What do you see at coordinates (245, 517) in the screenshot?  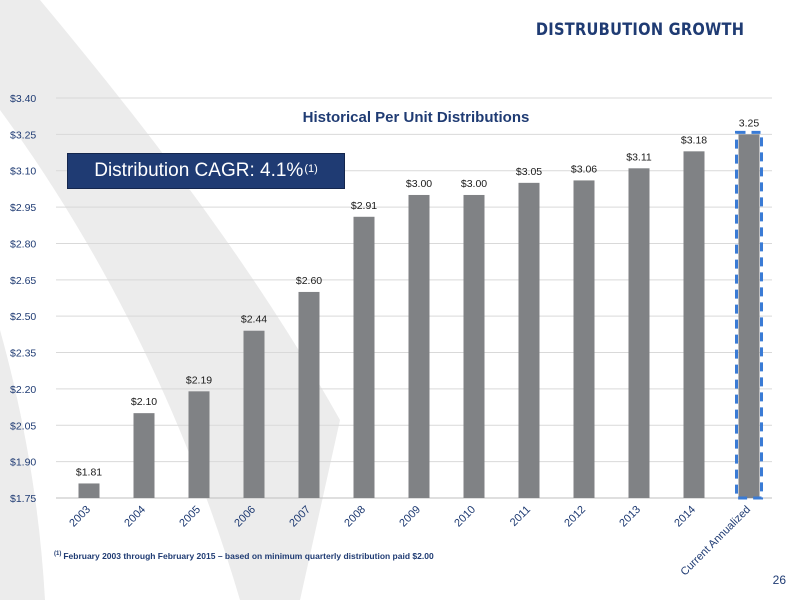 I see `x-tick-label: 2006` at bounding box center [245, 517].